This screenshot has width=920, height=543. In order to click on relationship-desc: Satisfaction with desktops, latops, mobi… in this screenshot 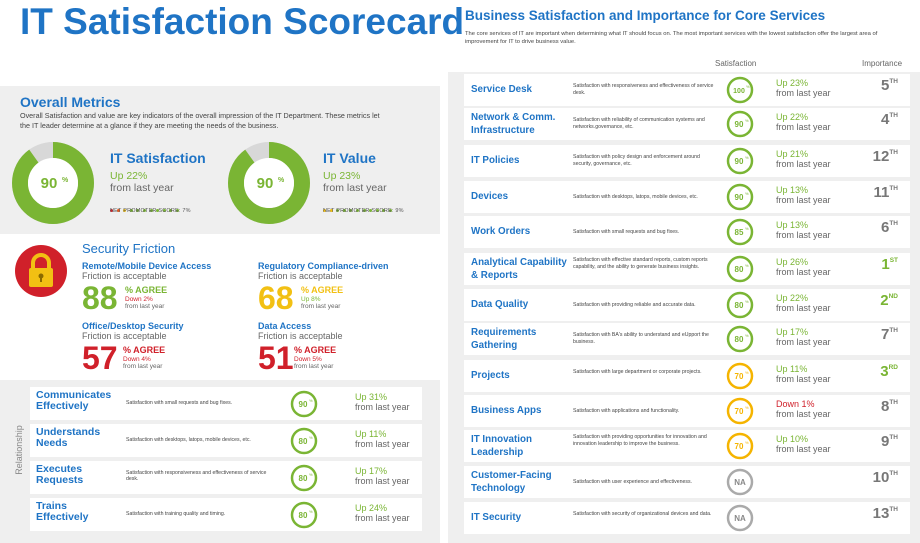, I will do `click(188, 440)`.